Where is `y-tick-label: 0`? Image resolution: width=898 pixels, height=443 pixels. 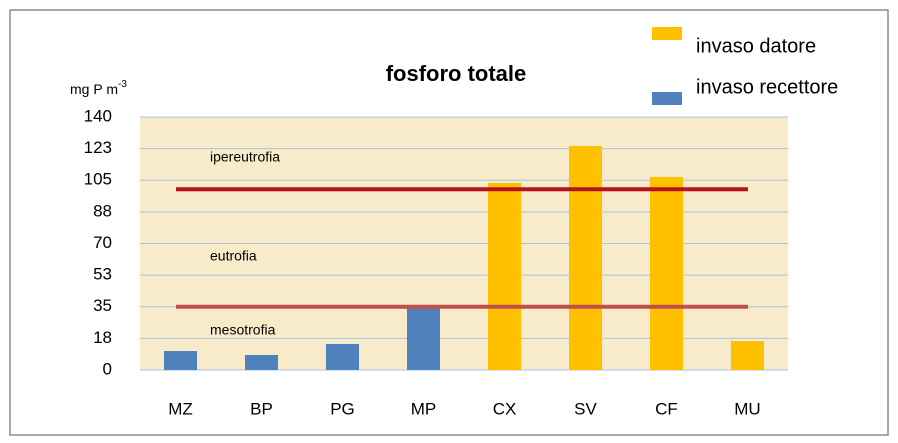
y-tick-label: 0 is located at coordinates (107, 368).